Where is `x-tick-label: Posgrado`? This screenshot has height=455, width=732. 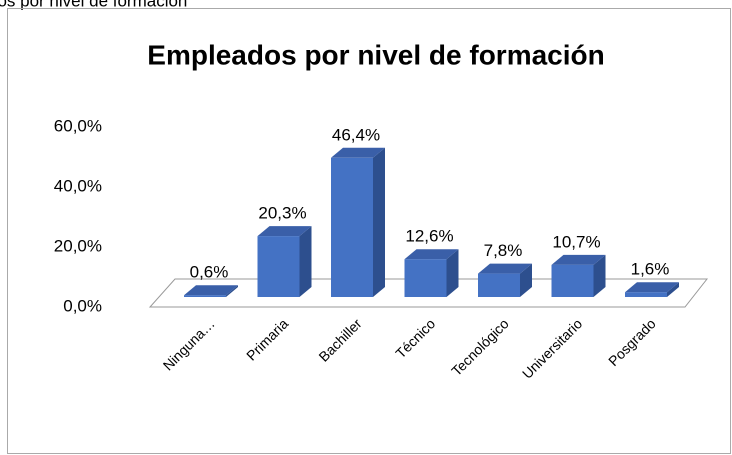 x-tick-label: Posgrado is located at coordinates (632, 342).